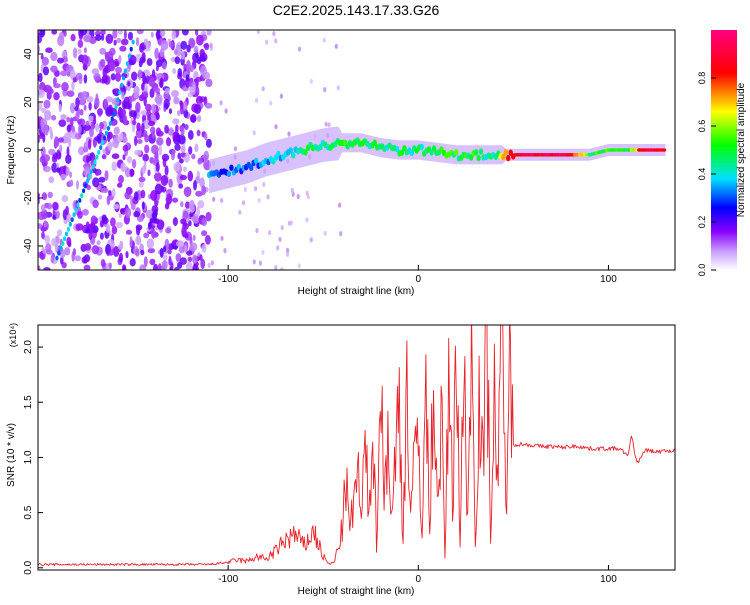  I want to click on y-tick-label: 0.0, so click(28, 567).